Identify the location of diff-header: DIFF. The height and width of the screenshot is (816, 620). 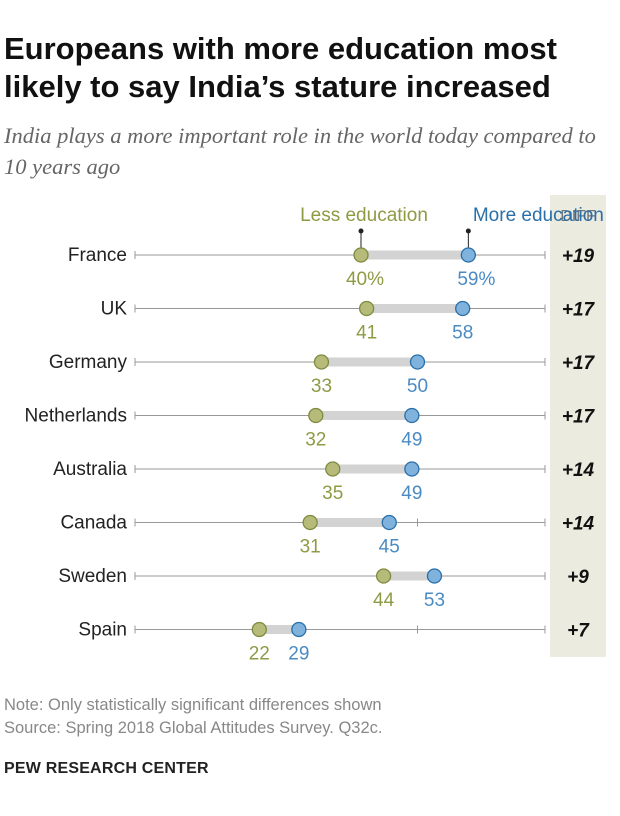
(578, 216).